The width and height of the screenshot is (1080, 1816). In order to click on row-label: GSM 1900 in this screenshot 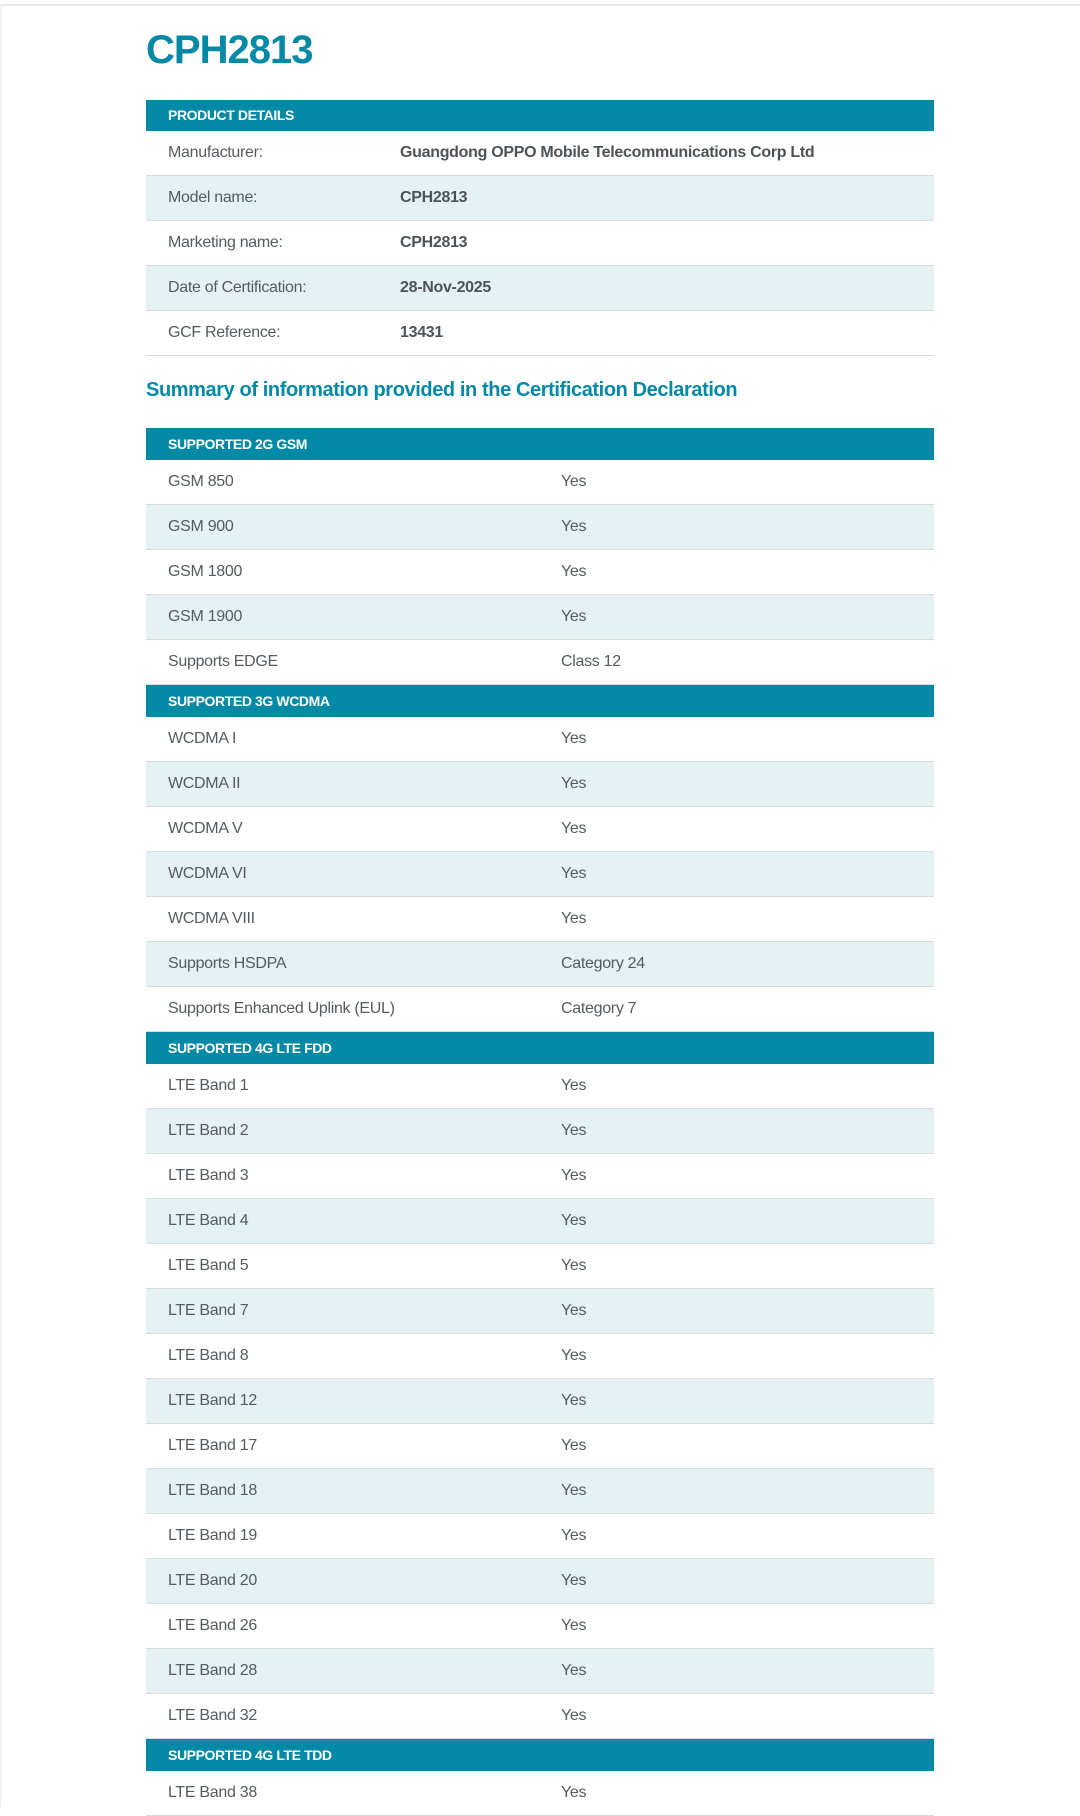, I will do `click(205, 616)`.